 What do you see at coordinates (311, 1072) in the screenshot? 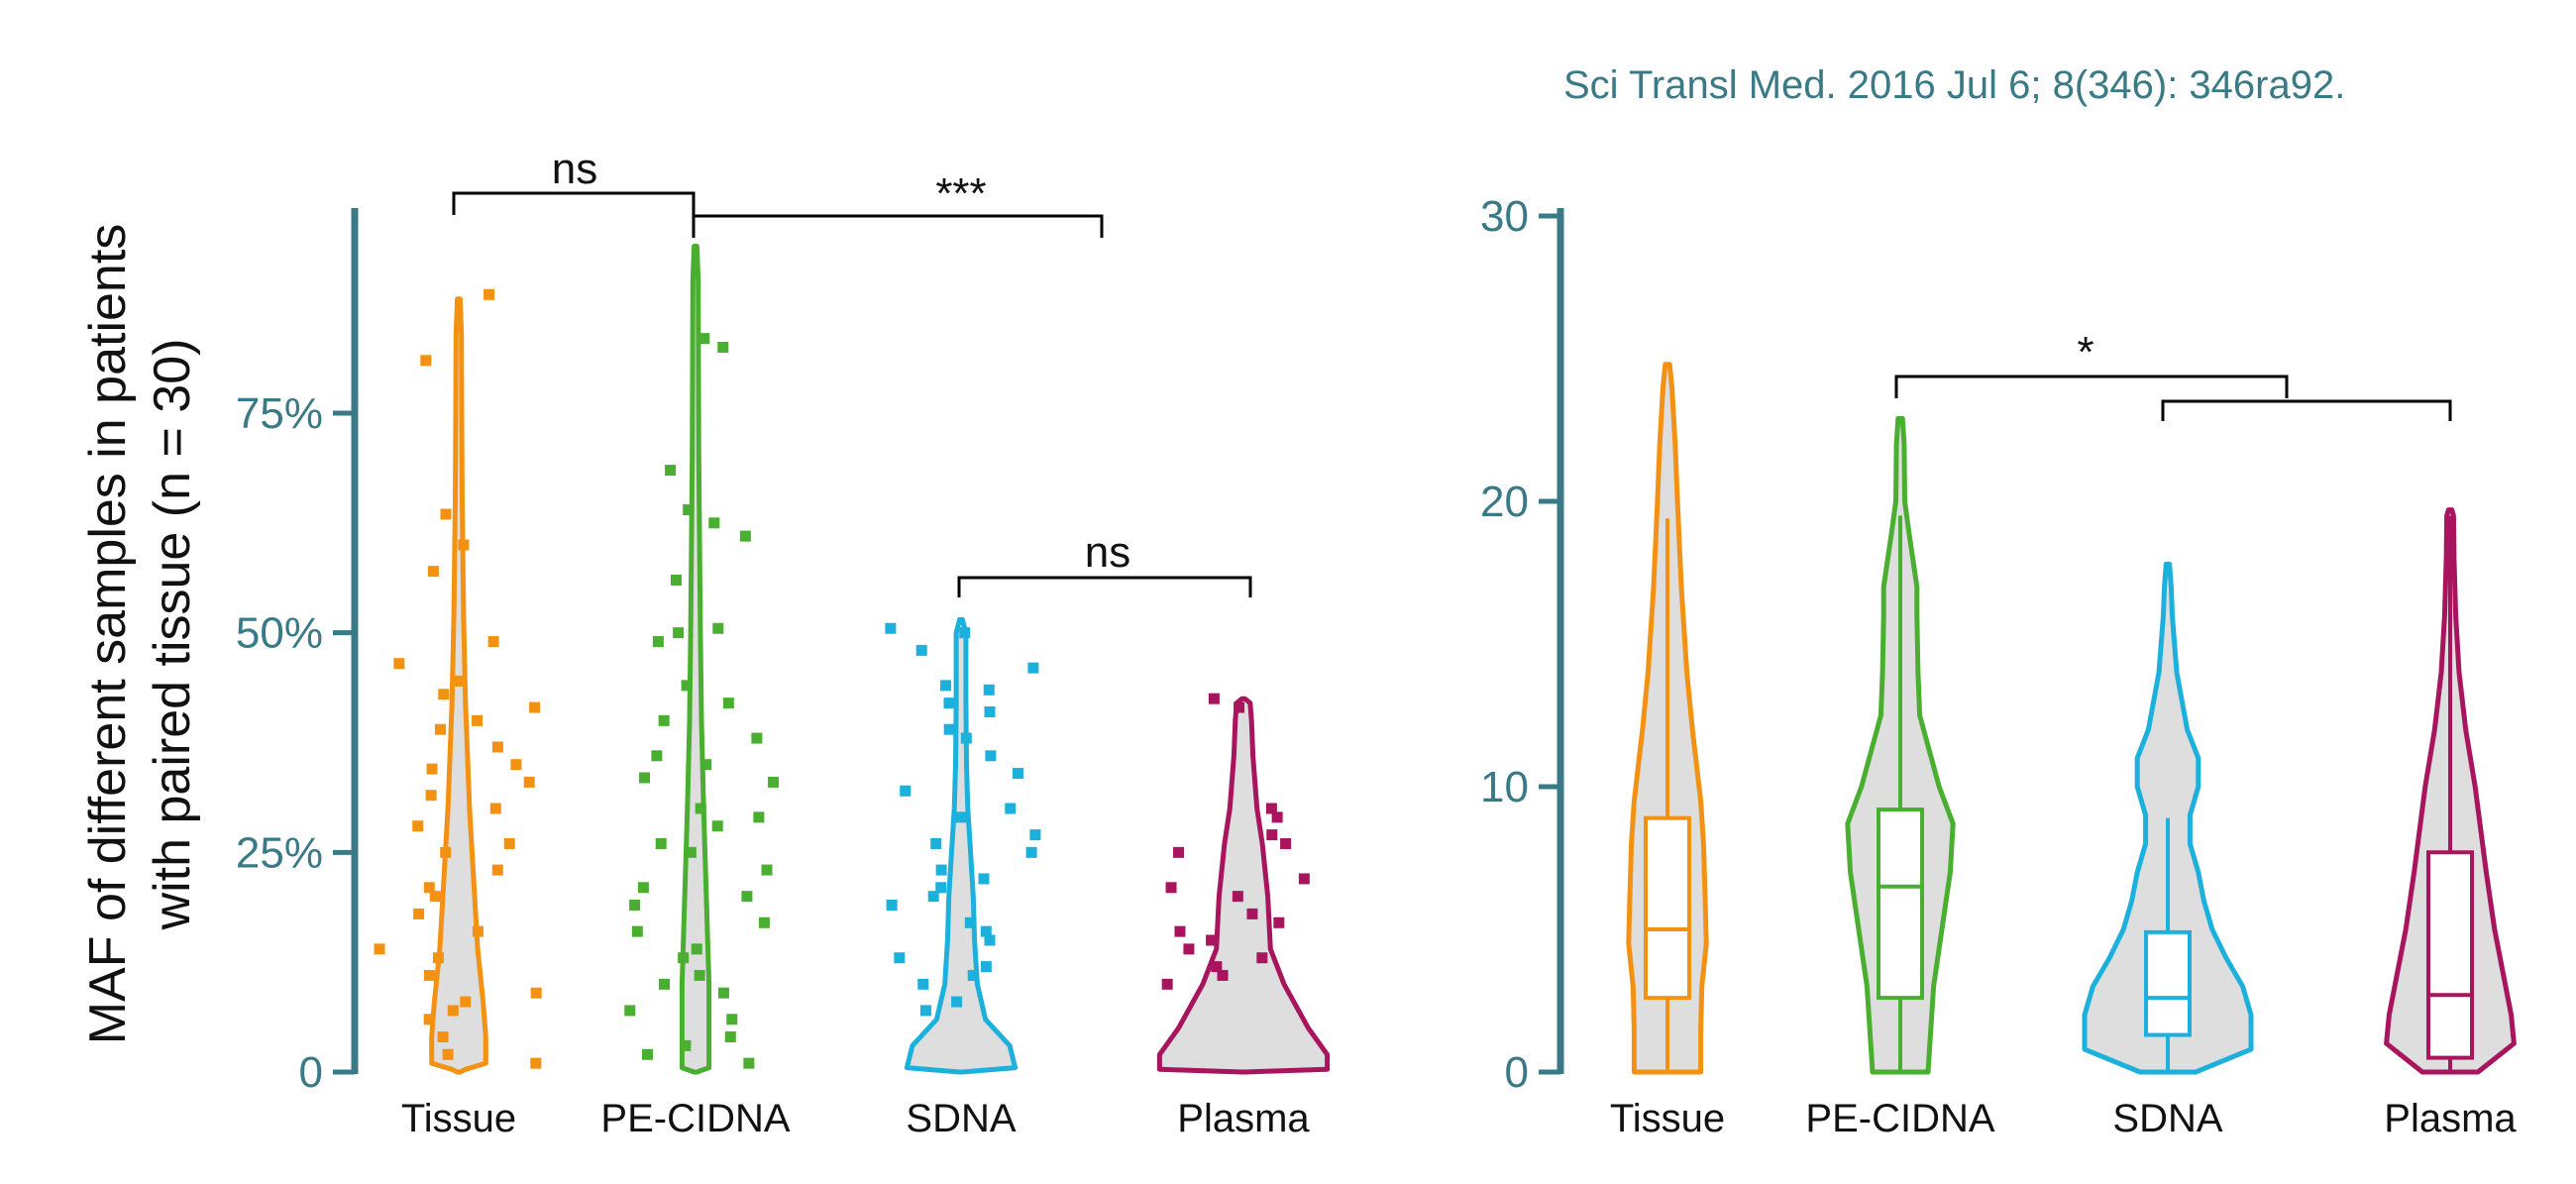
I see `y-tick-label: 0` at bounding box center [311, 1072].